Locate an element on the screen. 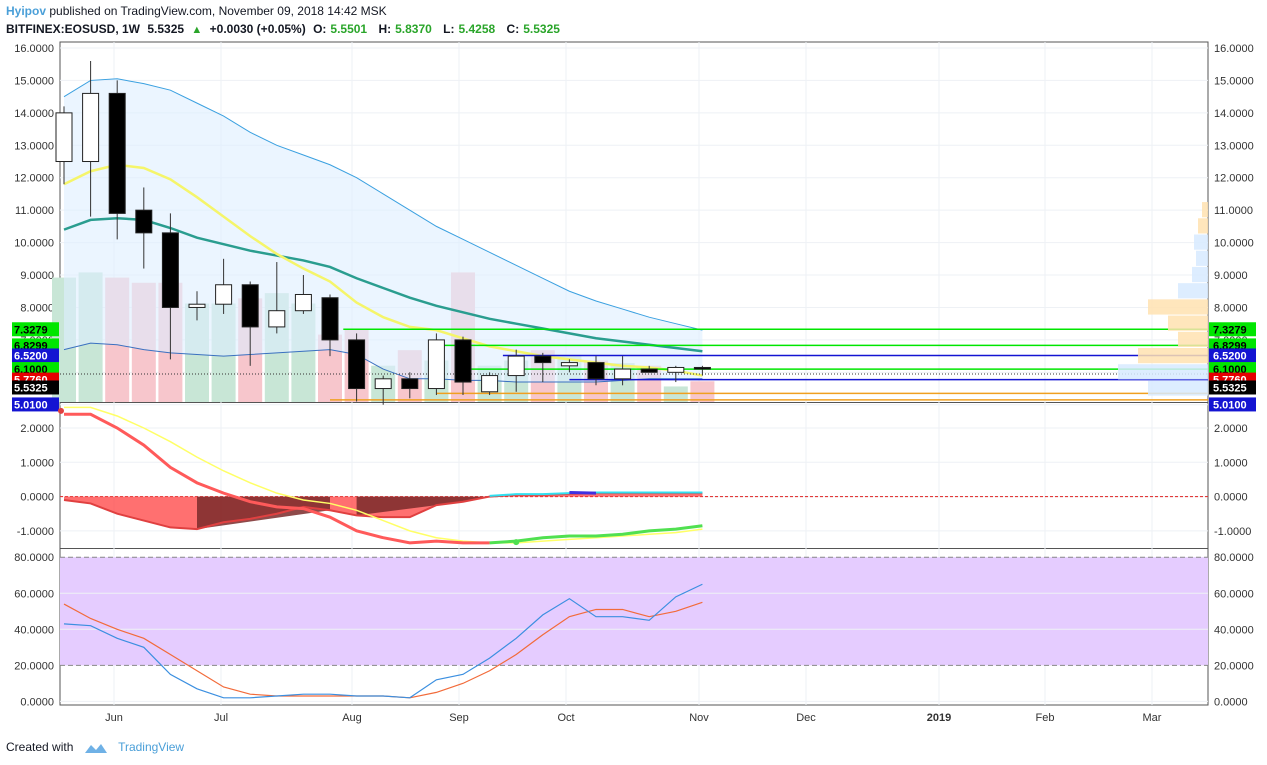 This screenshot has height=765, width=1267. ohlc-high: H: 5.8370 is located at coordinates (405, 29).